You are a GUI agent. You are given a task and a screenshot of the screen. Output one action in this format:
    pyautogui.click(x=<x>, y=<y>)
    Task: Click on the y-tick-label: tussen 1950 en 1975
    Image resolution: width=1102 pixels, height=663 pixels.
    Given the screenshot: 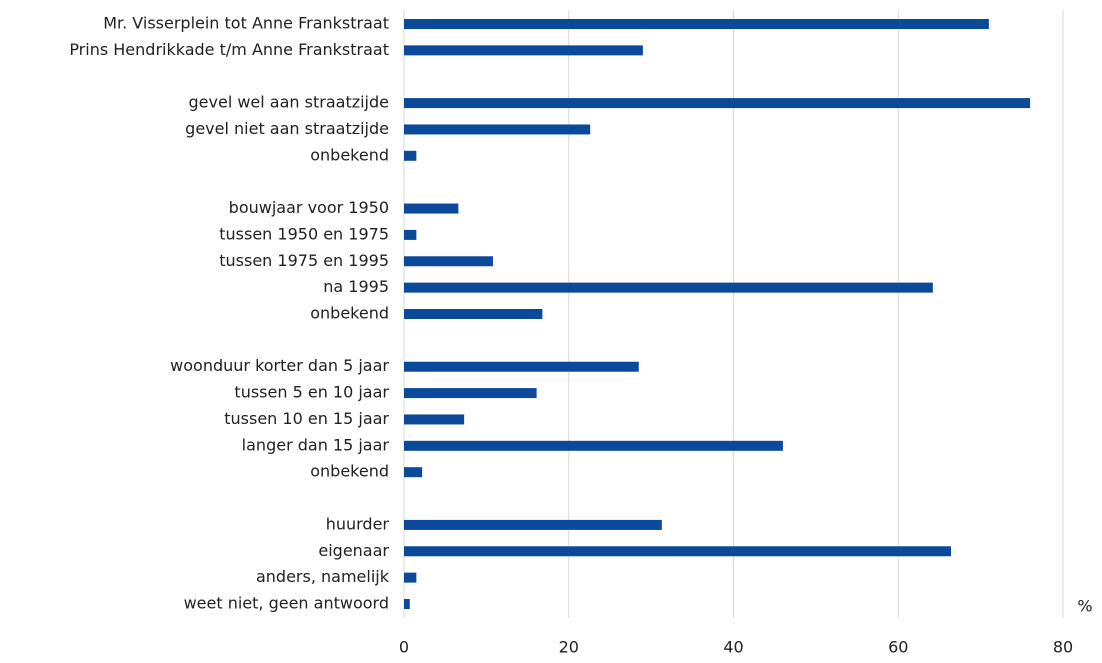 What is the action you would take?
    pyautogui.click(x=304, y=233)
    